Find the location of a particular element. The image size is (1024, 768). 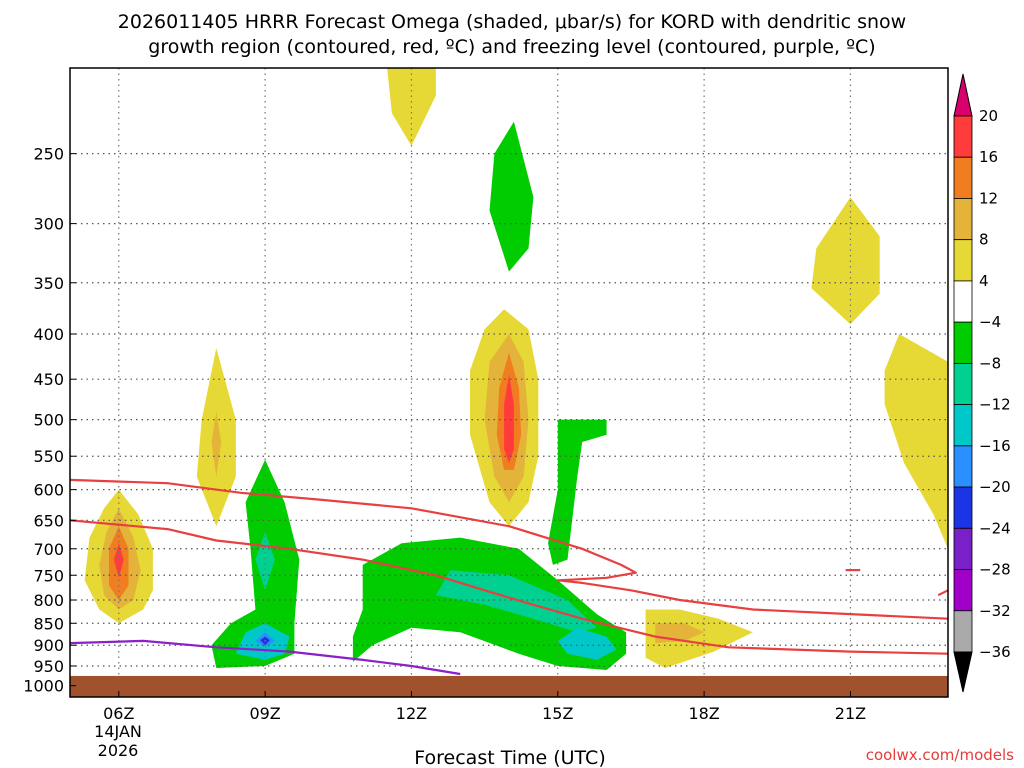

ground-surface is located at coordinates (509, 686).